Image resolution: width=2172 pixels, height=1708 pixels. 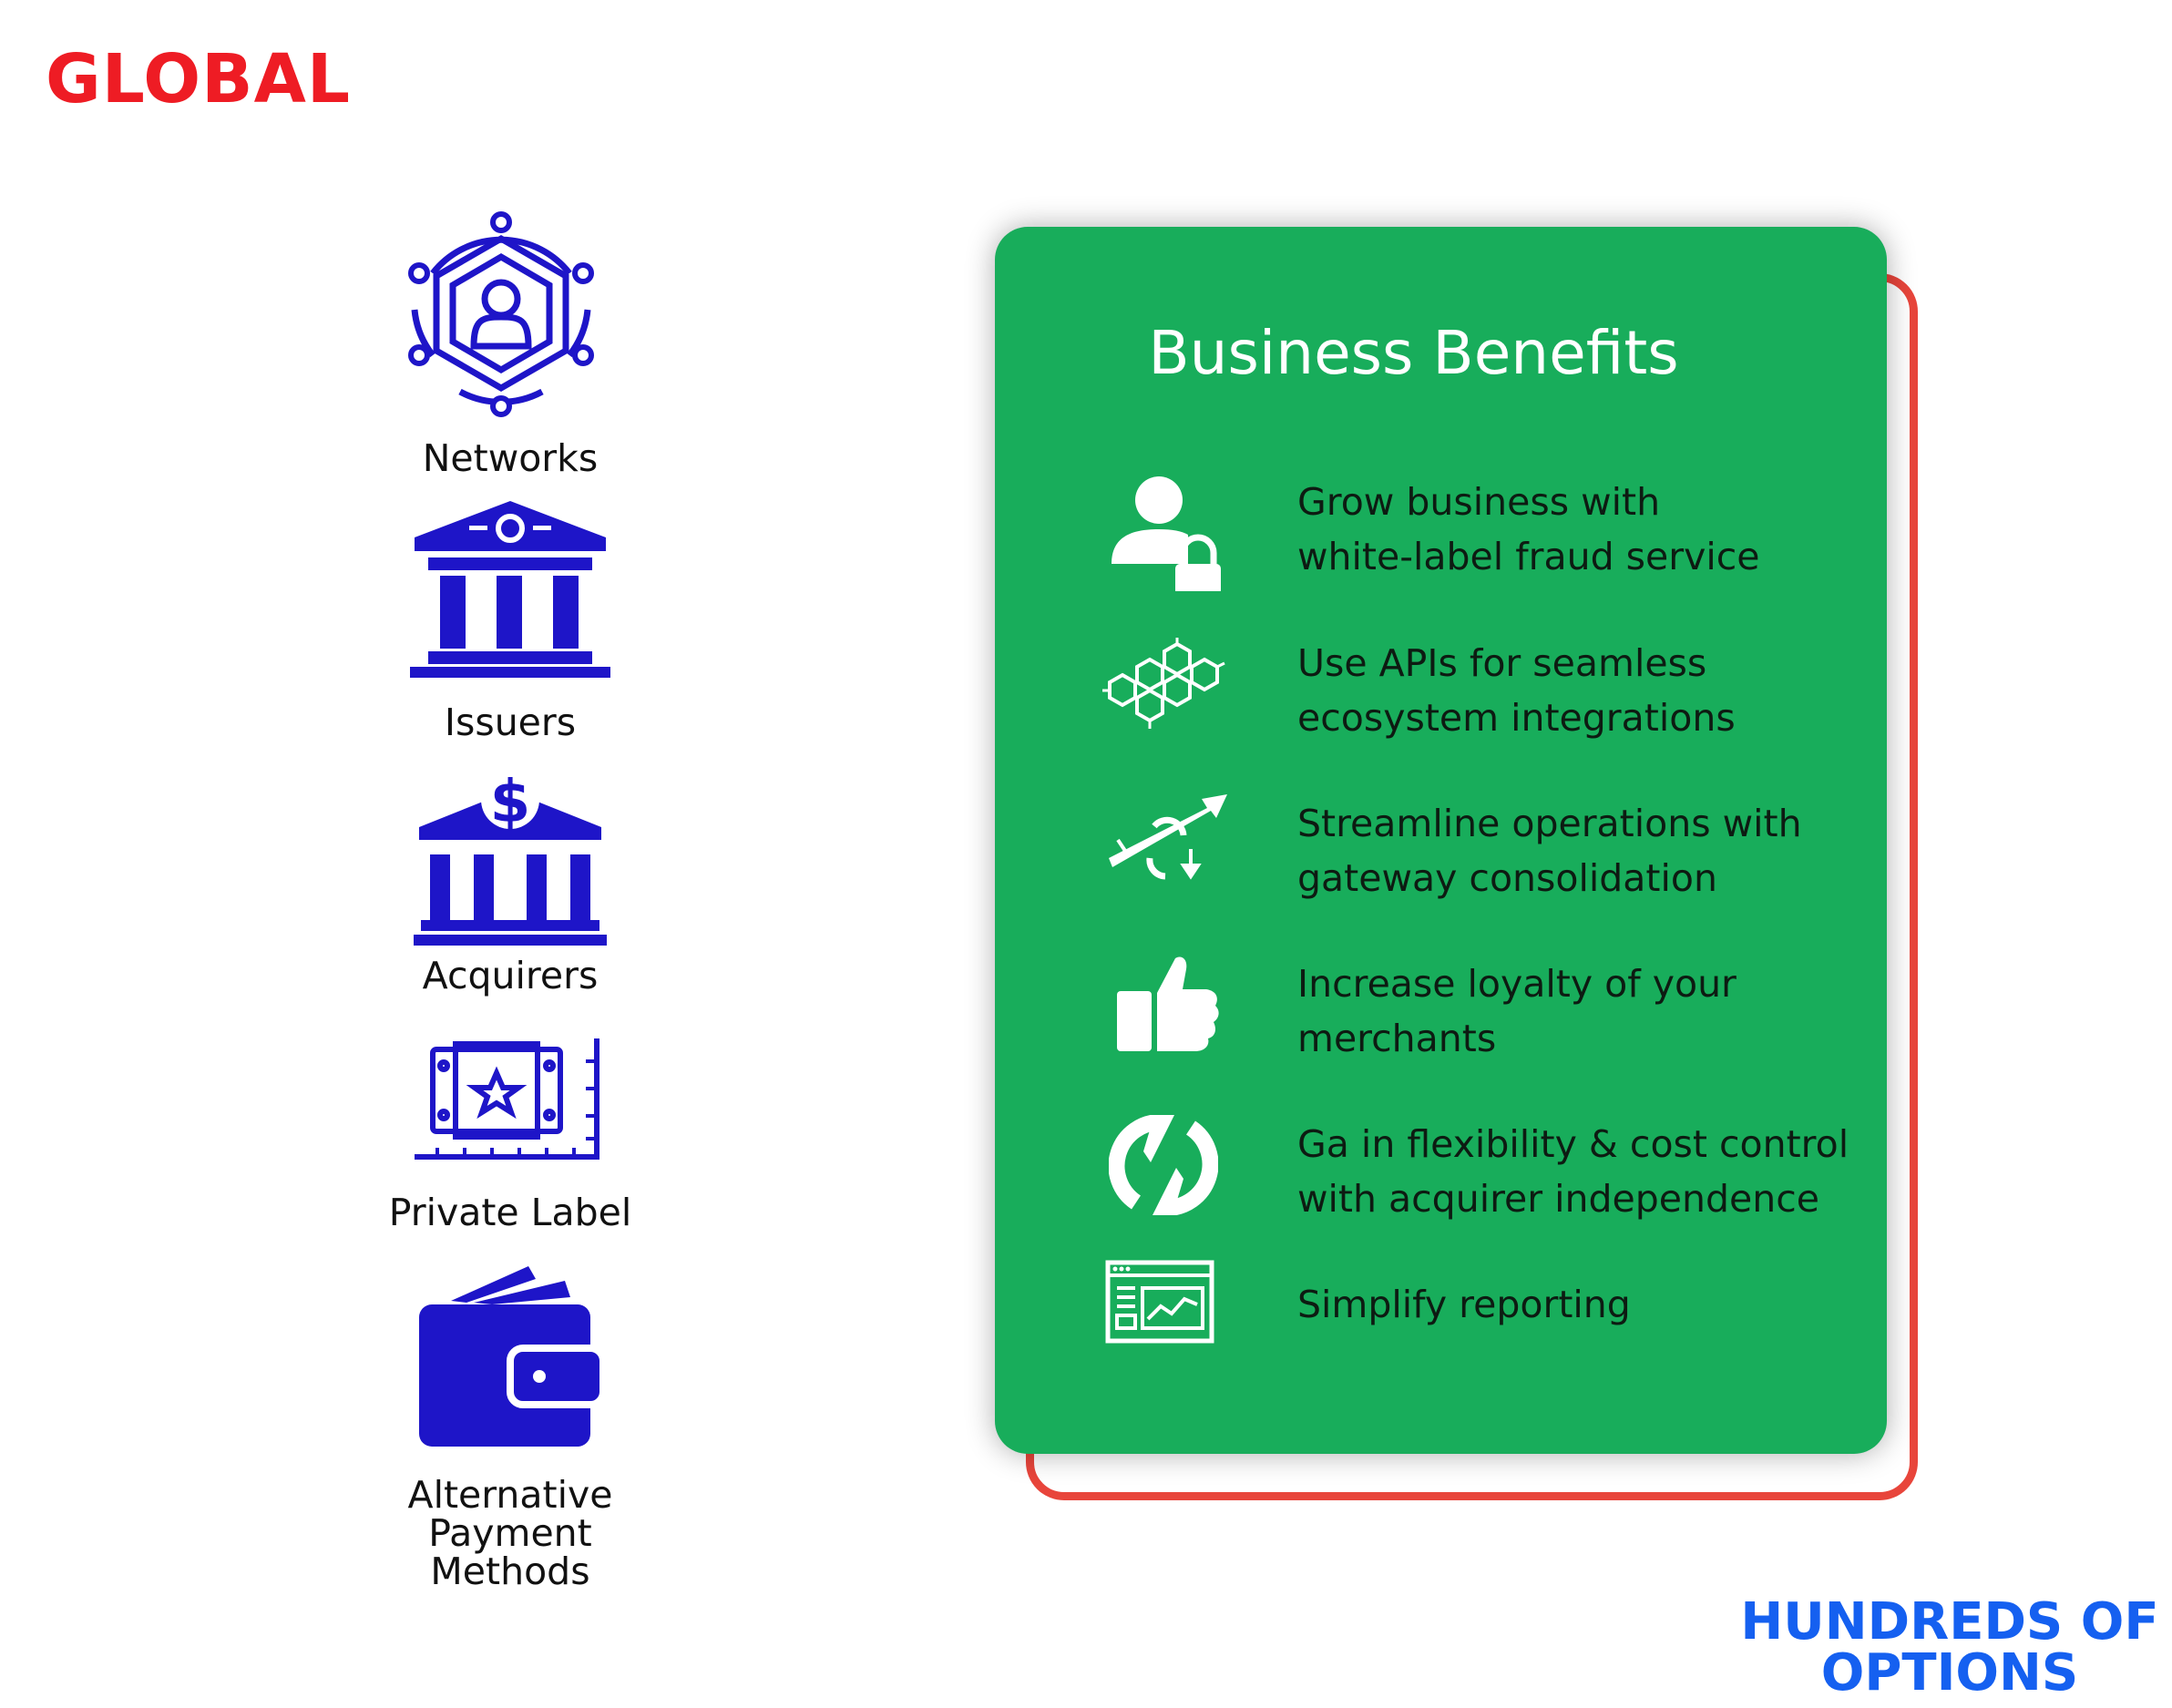 What do you see at coordinates (1163, 1318) in the screenshot?
I see `report-dashboard-icon` at bounding box center [1163, 1318].